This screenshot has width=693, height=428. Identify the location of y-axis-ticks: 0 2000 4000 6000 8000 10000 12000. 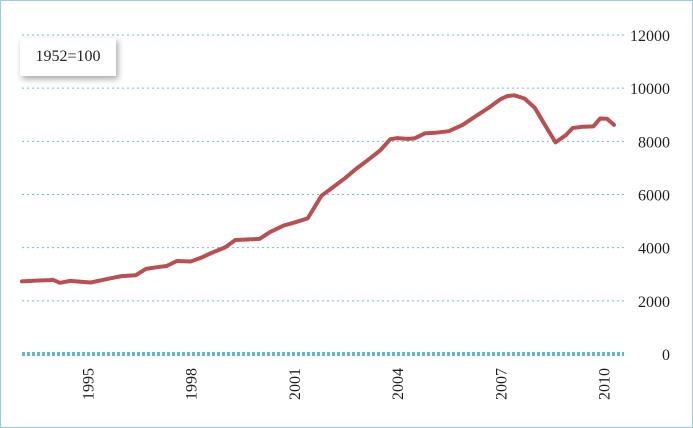
(650, 196).